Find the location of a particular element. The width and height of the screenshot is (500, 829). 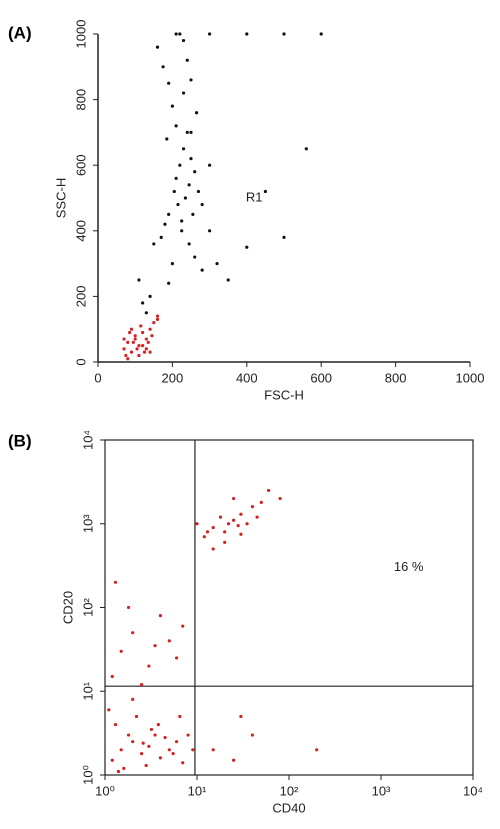

x-tick-label: 10⁴ is located at coordinates (473, 790).